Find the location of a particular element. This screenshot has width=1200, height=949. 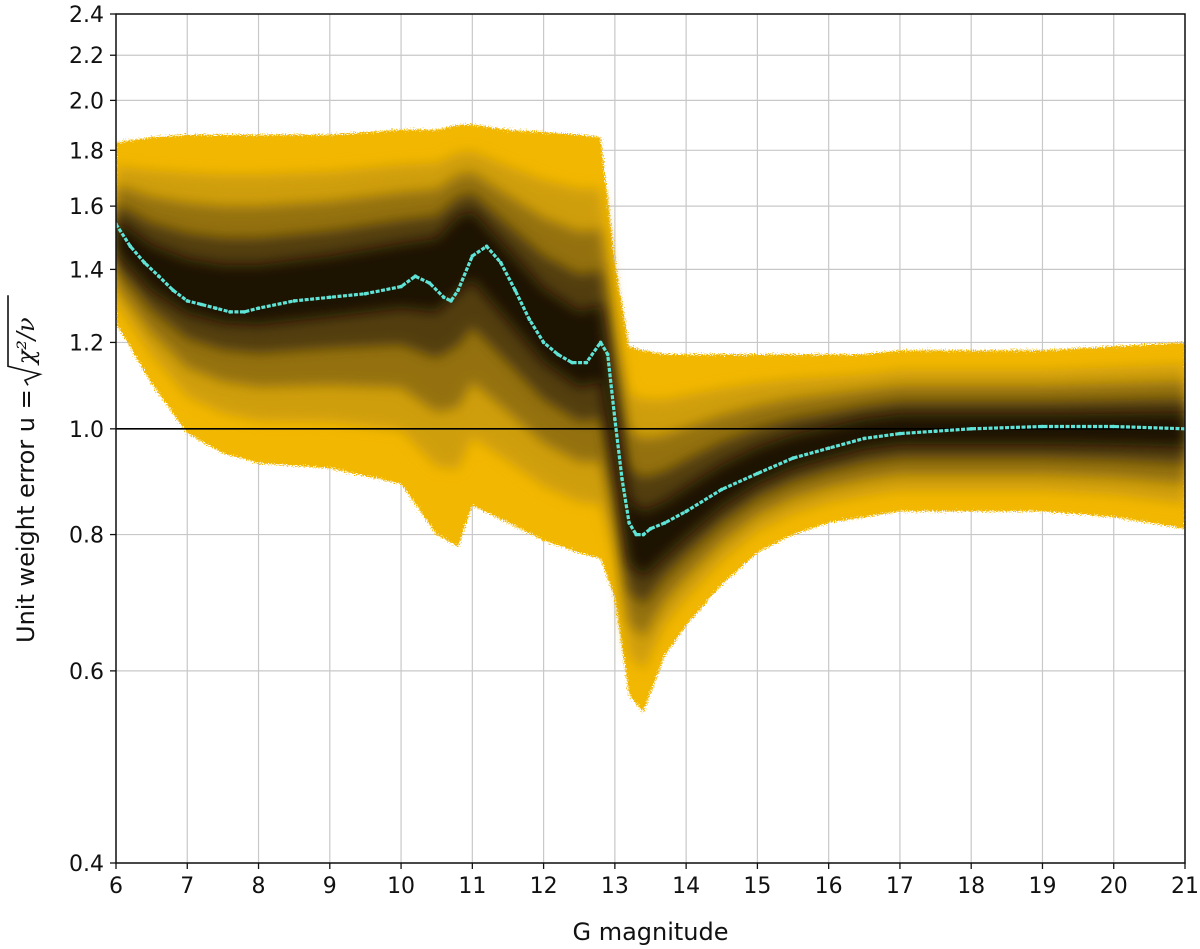

x-tick-label: 6 is located at coordinates (116, 886).